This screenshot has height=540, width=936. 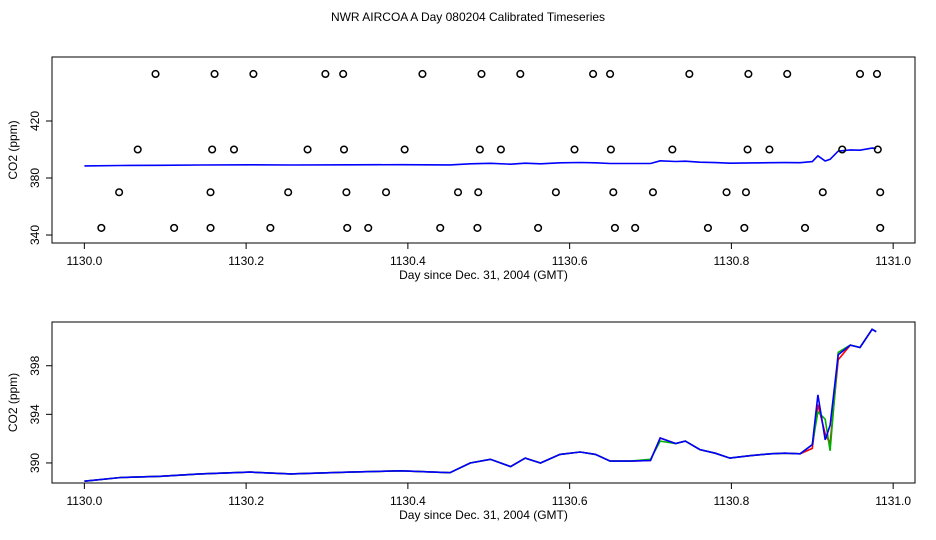 What do you see at coordinates (35, 365) in the screenshot?
I see `y-tick-label: 398` at bounding box center [35, 365].